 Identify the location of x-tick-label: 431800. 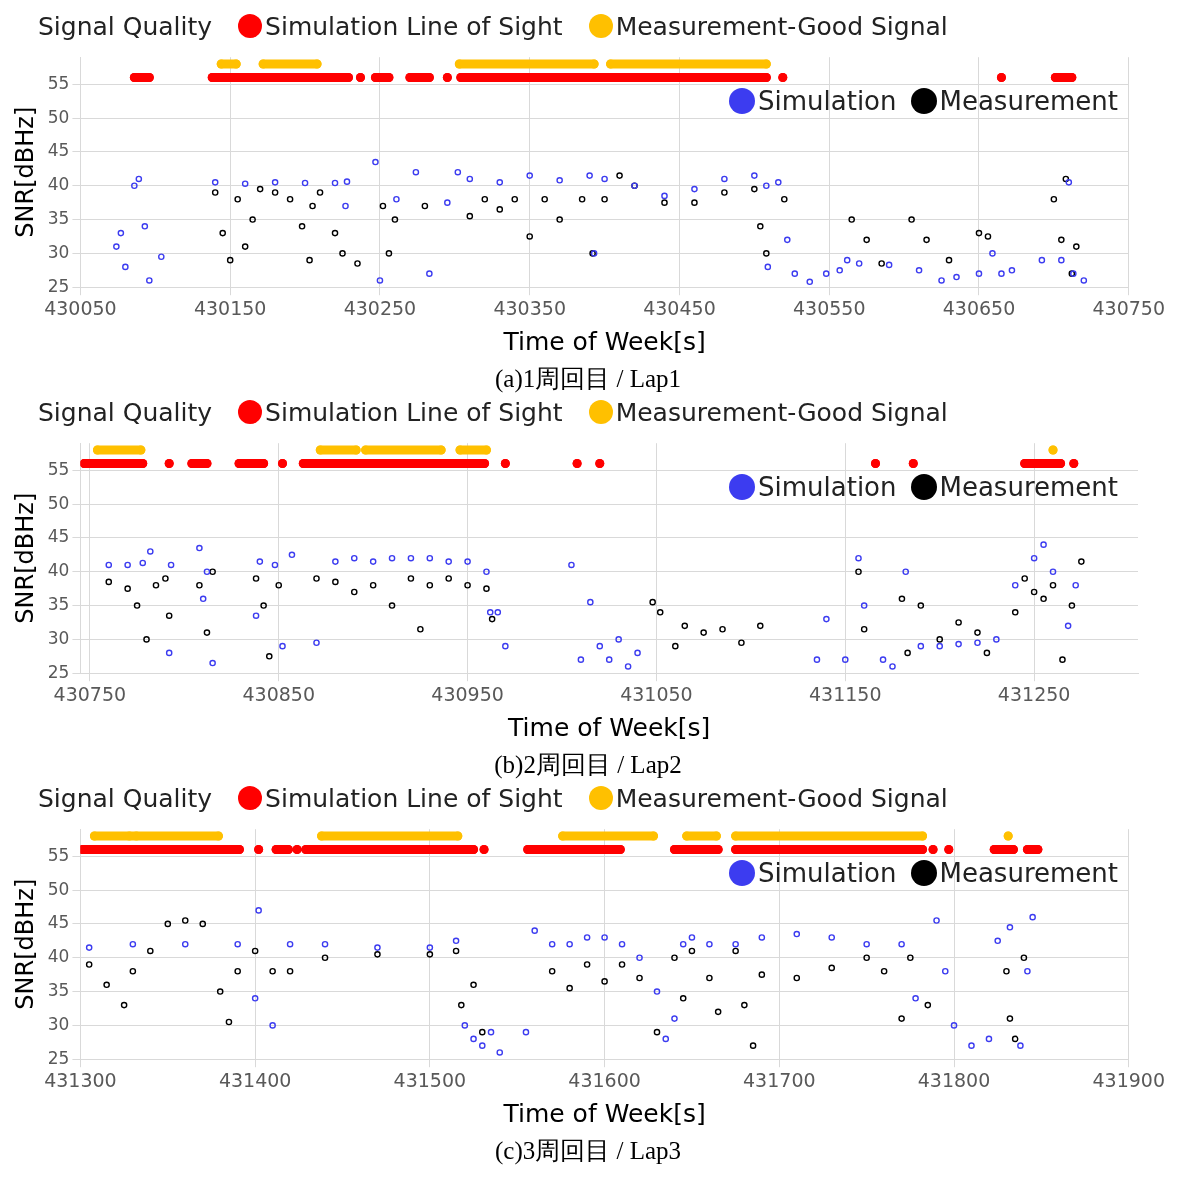
(954, 1079).